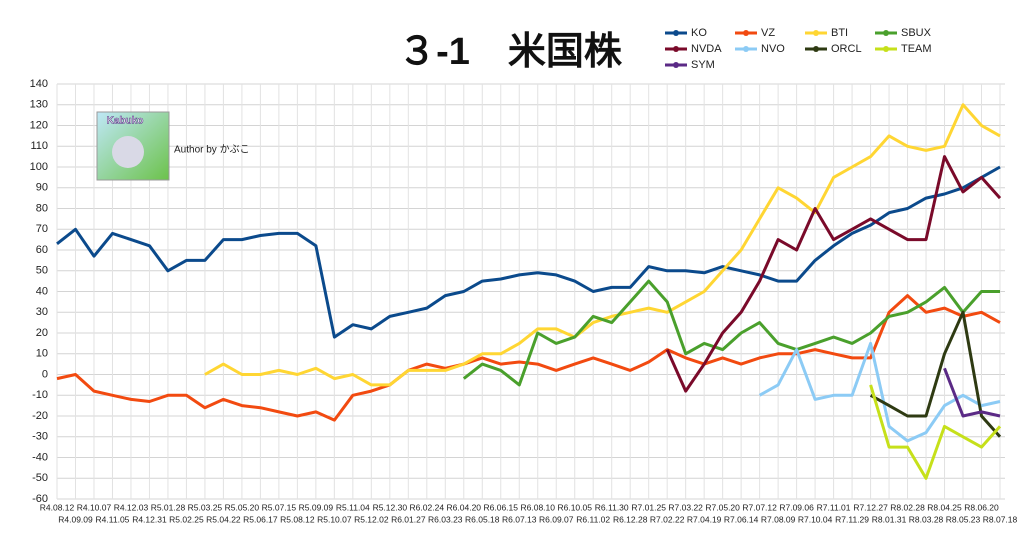 The image size is (1024, 536). I want to click on x-tick-label: R5.08.12, so click(297, 519).